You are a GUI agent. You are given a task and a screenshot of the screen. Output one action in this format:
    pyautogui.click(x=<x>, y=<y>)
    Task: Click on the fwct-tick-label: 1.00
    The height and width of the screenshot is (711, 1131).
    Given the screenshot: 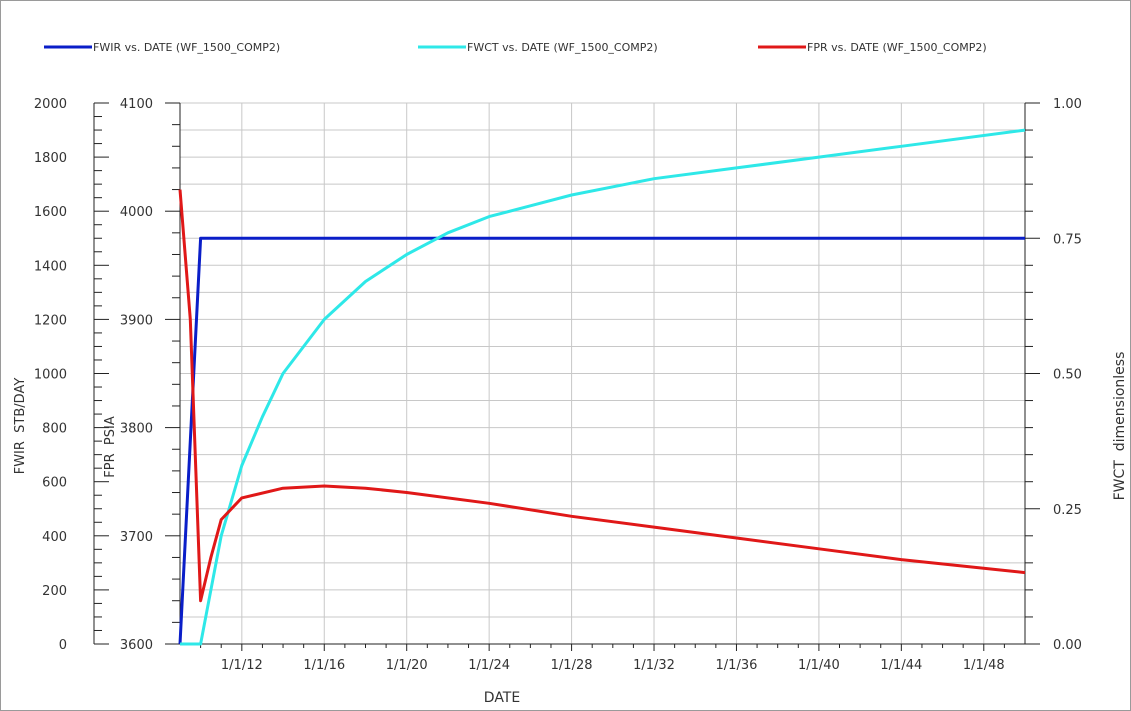 What is the action you would take?
    pyautogui.click(x=1067, y=104)
    